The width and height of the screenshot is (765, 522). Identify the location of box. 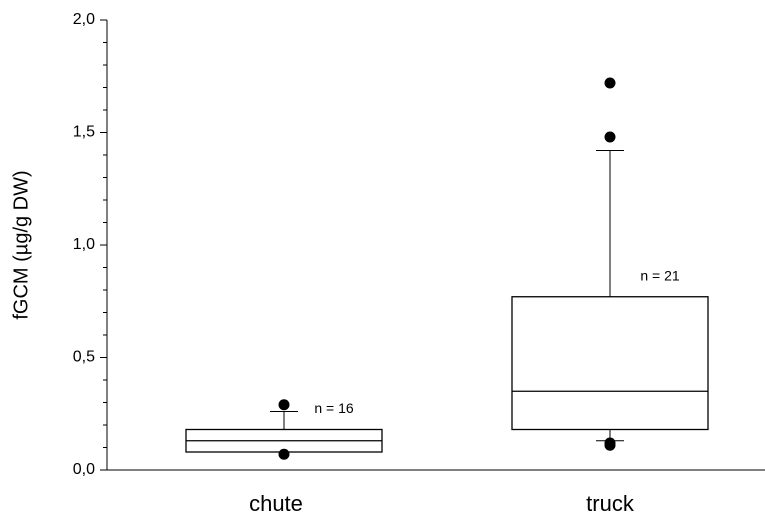
(610, 363).